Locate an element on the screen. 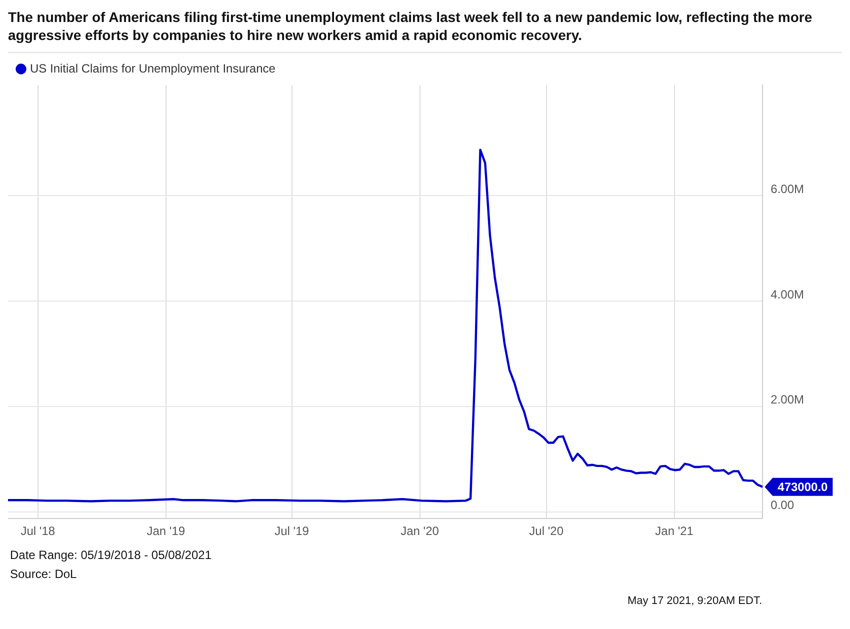 The image size is (850, 629). x-tick-label: Jan '20 is located at coordinates (420, 531).